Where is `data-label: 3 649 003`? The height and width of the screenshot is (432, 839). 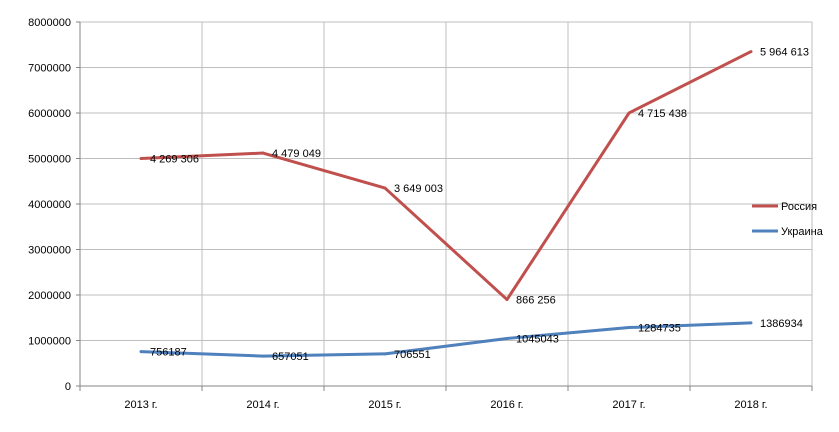
data-label: 3 649 003 is located at coordinates (418, 189).